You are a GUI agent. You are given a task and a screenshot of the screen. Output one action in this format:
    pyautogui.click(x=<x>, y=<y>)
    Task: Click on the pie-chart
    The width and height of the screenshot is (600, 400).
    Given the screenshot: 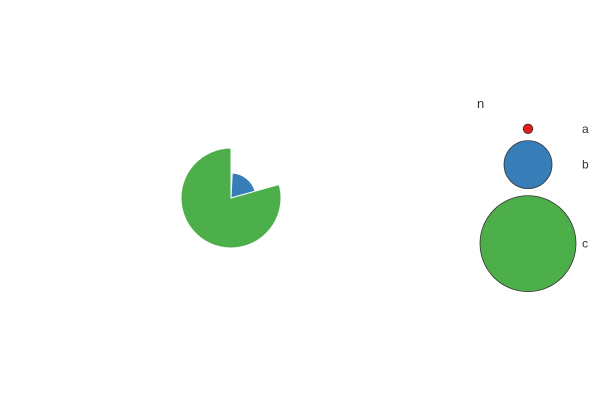 What is the action you would take?
    pyautogui.click(x=231, y=198)
    